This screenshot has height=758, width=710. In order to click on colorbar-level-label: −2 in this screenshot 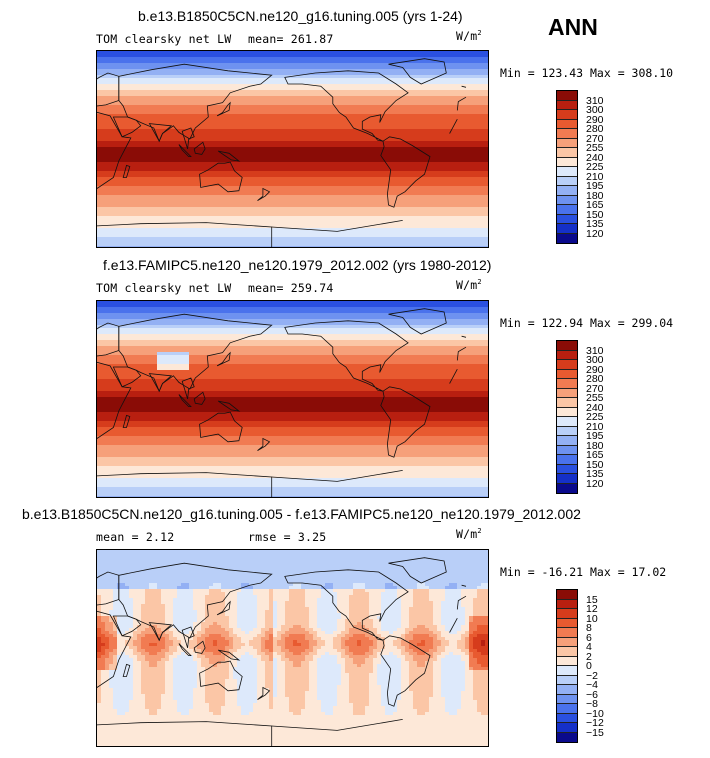, I will do `click(592, 675)`.